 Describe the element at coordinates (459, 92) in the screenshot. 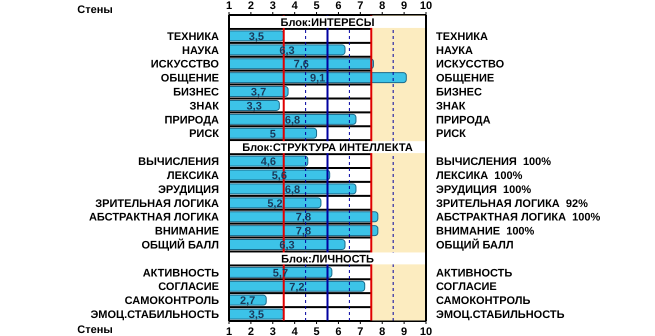

I see `y2-tick-label: БИЗНЕС` at that location.